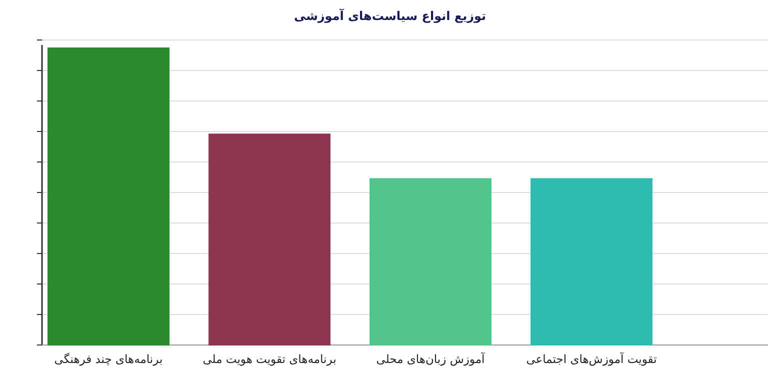  I want to click on x-tick-label: برنامه‌های چند فرهنگی, so click(108, 359).